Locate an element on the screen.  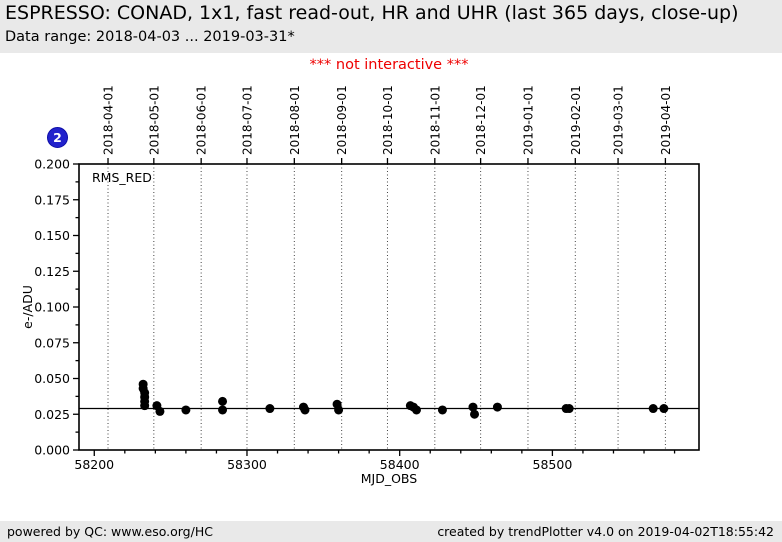
y-tick-label: 0.125 is located at coordinates (52, 271).